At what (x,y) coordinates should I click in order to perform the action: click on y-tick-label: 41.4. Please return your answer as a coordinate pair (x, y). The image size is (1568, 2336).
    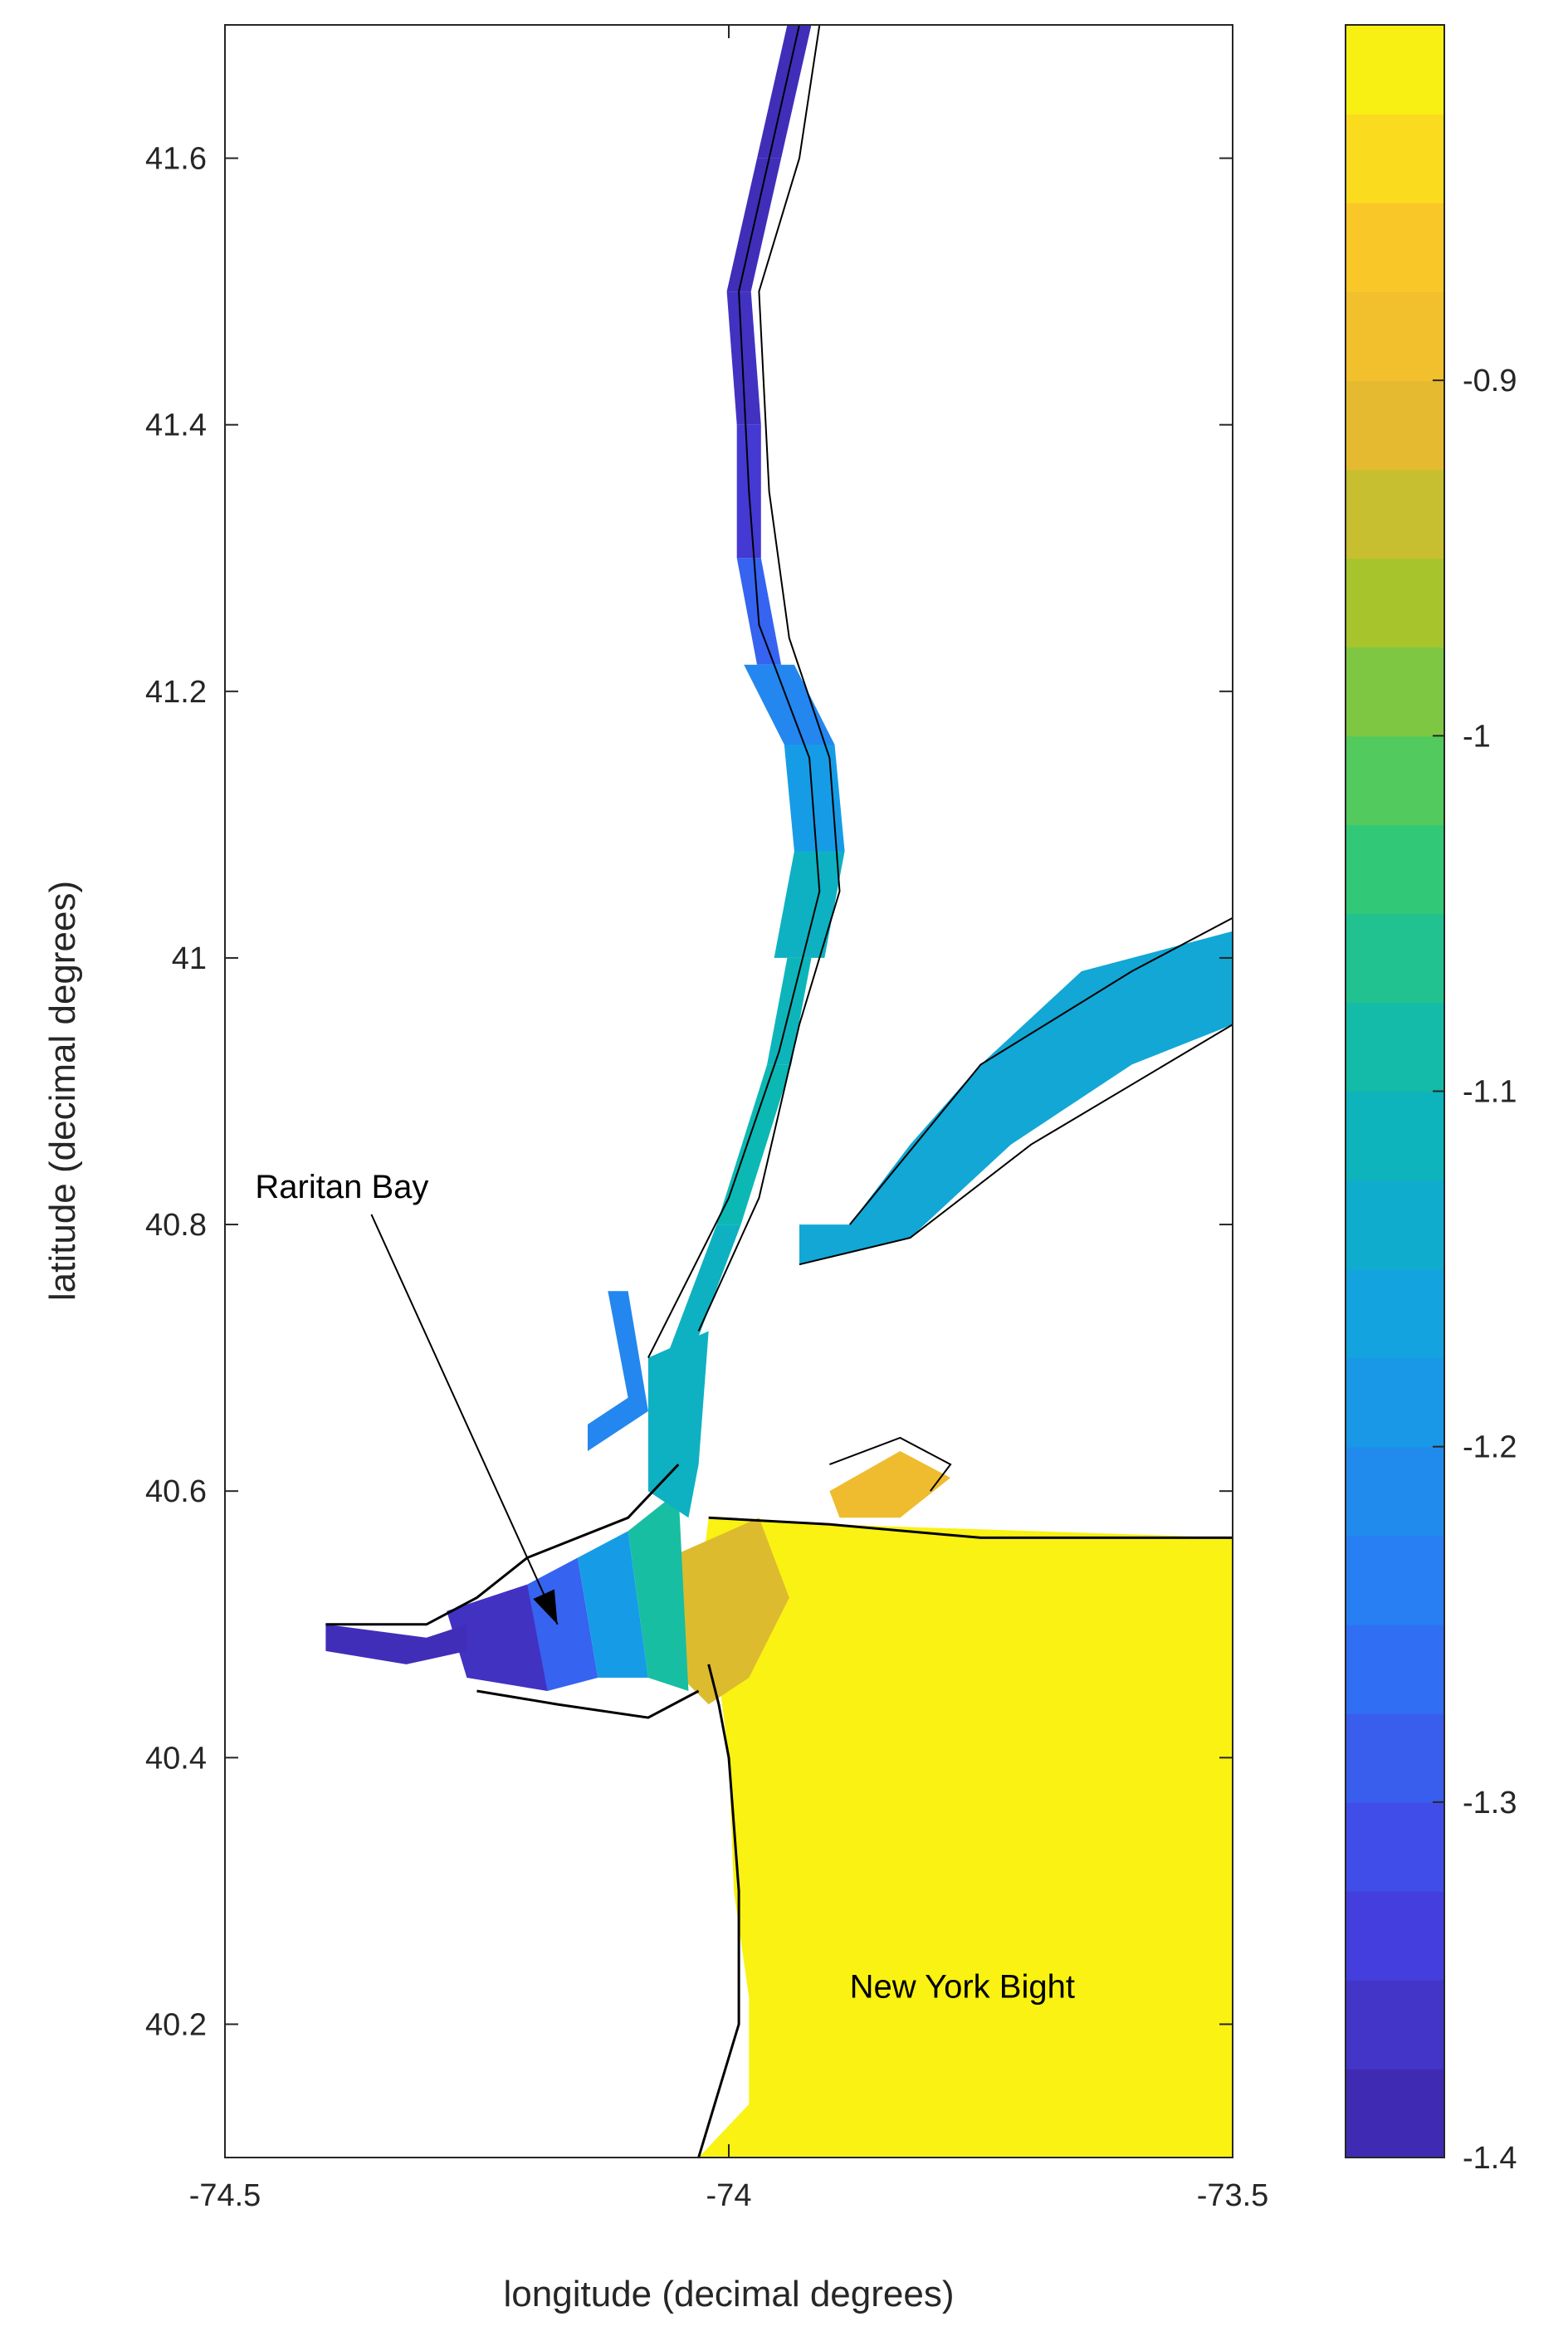
    Looking at the image, I should click on (176, 425).